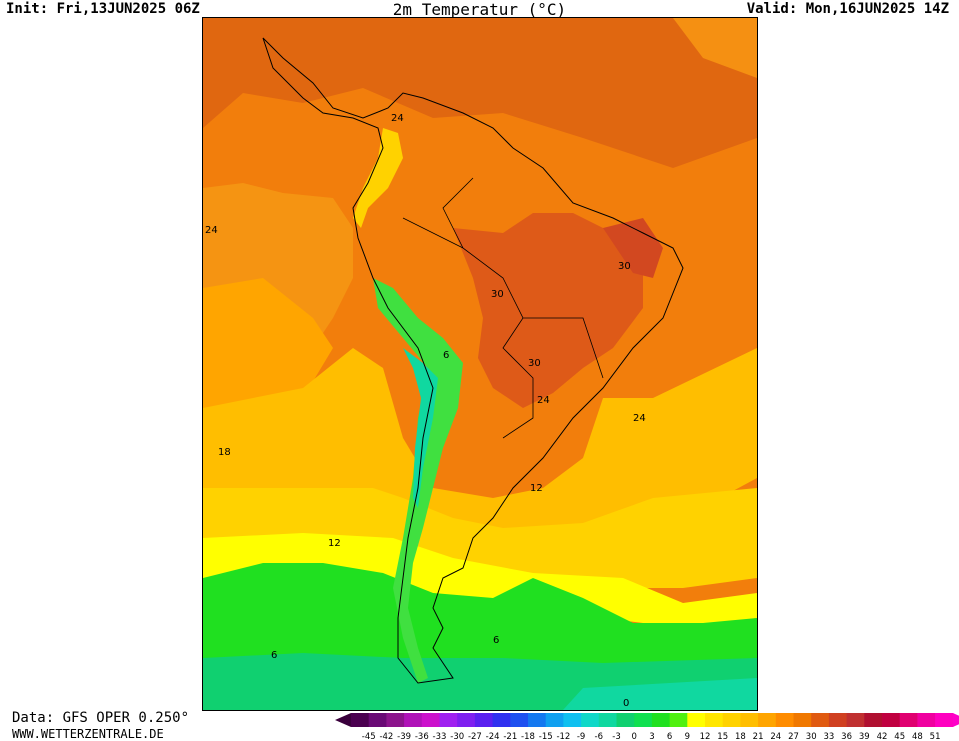 The image size is (959, 741). What do you see at coordinates (660, 694) in the screenshot?
I see `field-0-band` at bounding box center [660, 694].